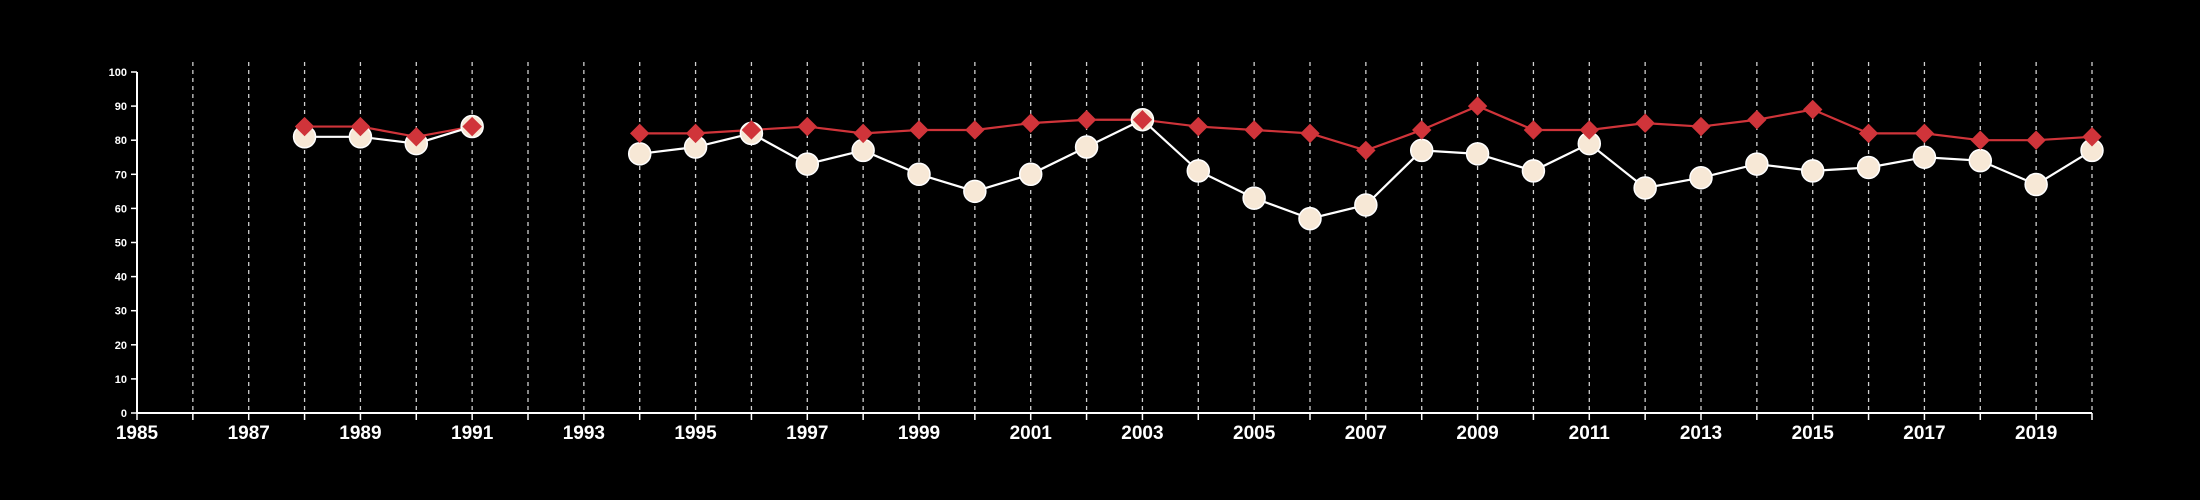 The height and width of the screenshot is (500, 2200). I want to click on x-tick-label: 1991, so click(472, 433).